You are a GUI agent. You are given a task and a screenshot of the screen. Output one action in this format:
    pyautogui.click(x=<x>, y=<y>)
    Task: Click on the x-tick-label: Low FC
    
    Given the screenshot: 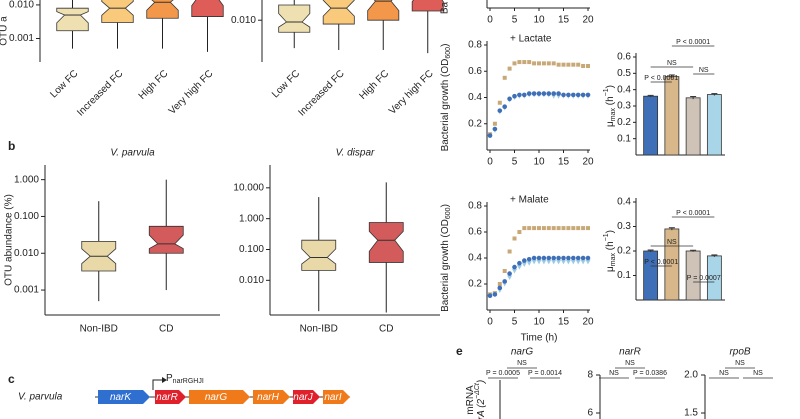 What is the action you would take?
    pyautogui.click(x=286, y=84)
    